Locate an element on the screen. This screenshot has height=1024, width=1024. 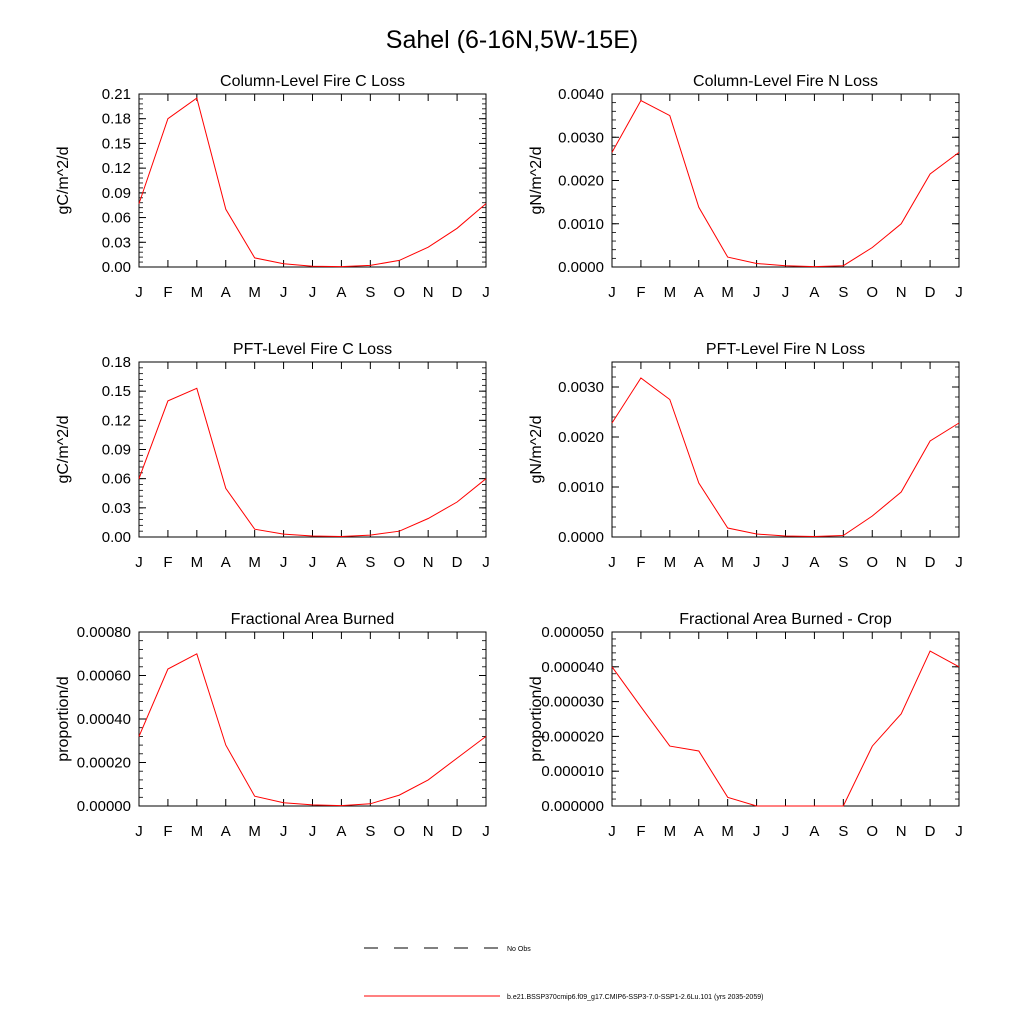
y-tick-label: 0.00080 is located at coordinates (104, 632).